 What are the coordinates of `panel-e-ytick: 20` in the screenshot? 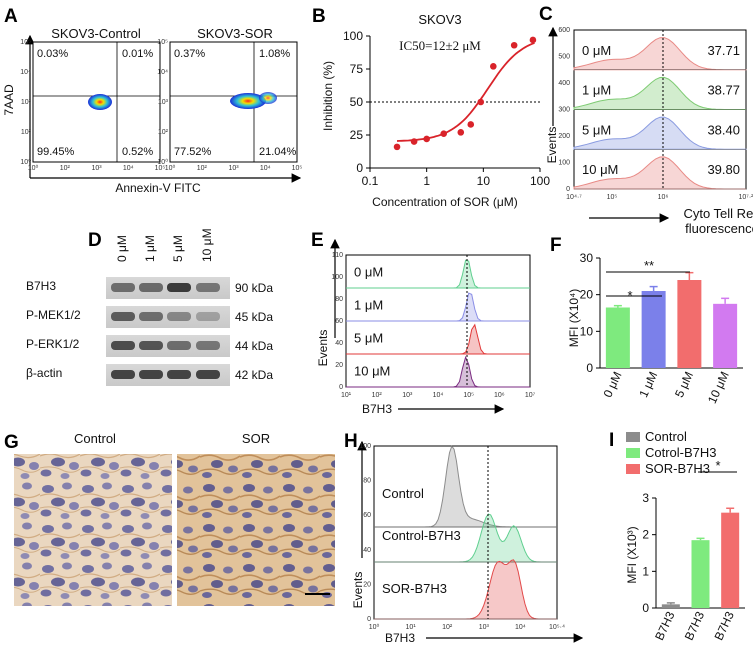 It's located at (339, 365).